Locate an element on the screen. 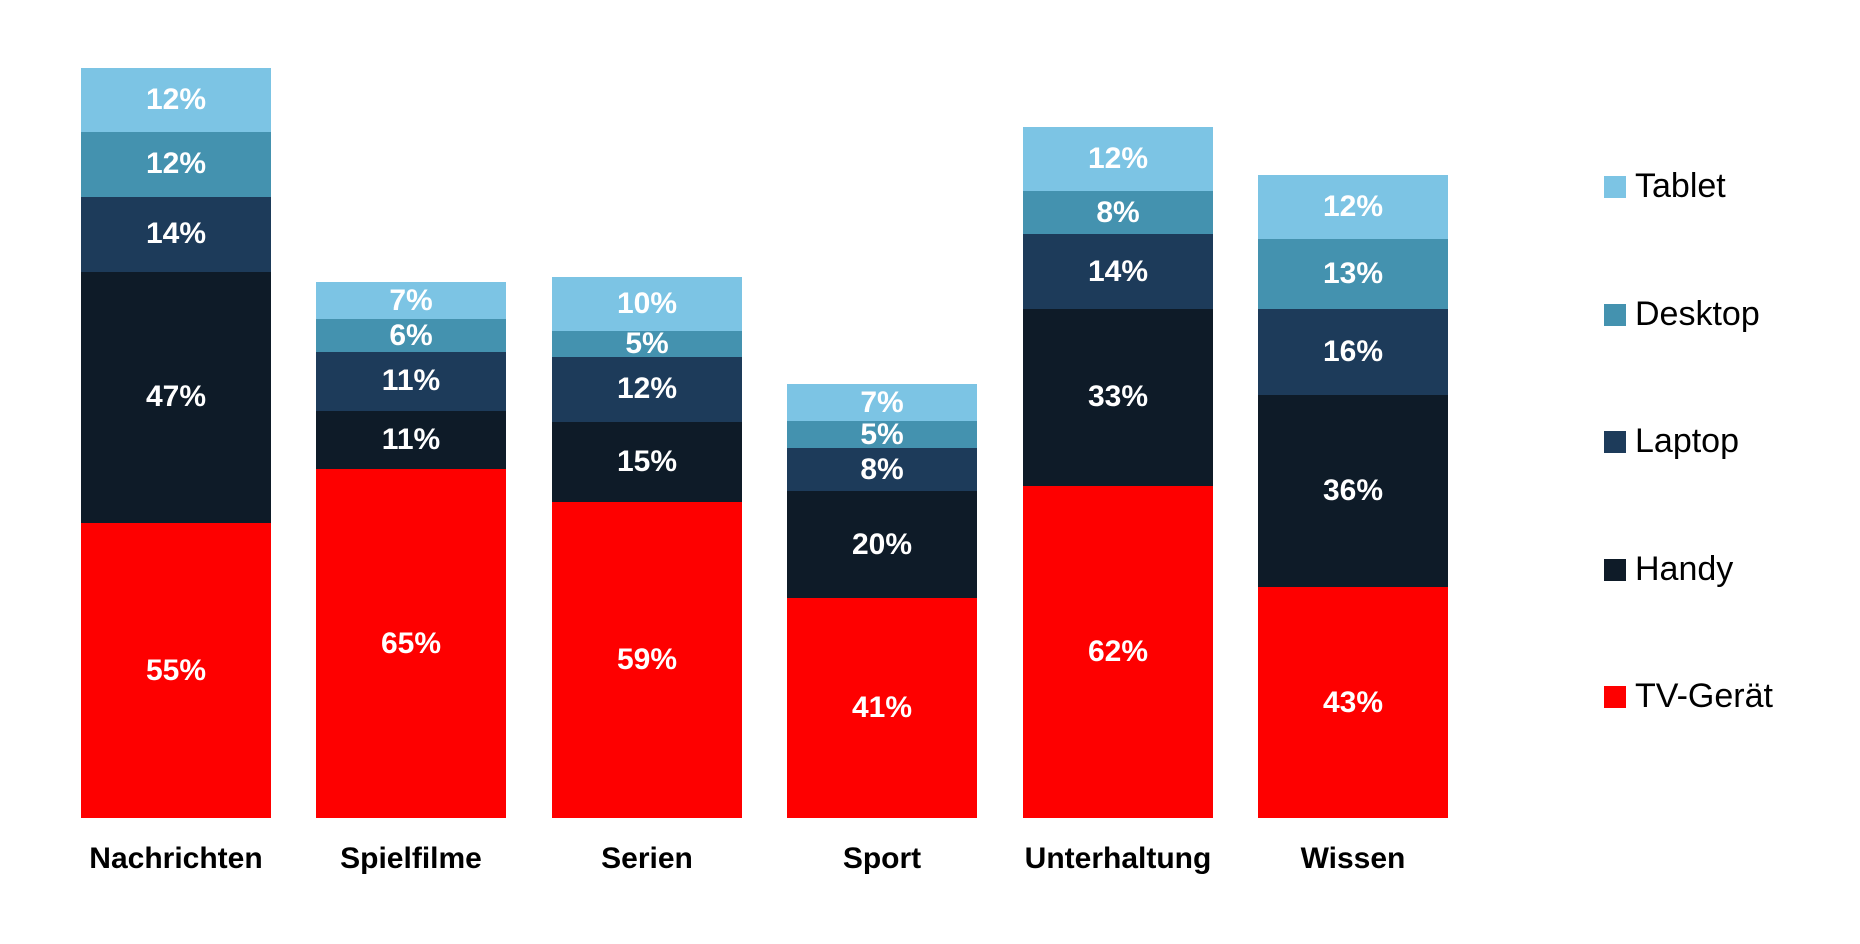  legend-item-desktop: Desktop is located at coordinates (1682, 314).